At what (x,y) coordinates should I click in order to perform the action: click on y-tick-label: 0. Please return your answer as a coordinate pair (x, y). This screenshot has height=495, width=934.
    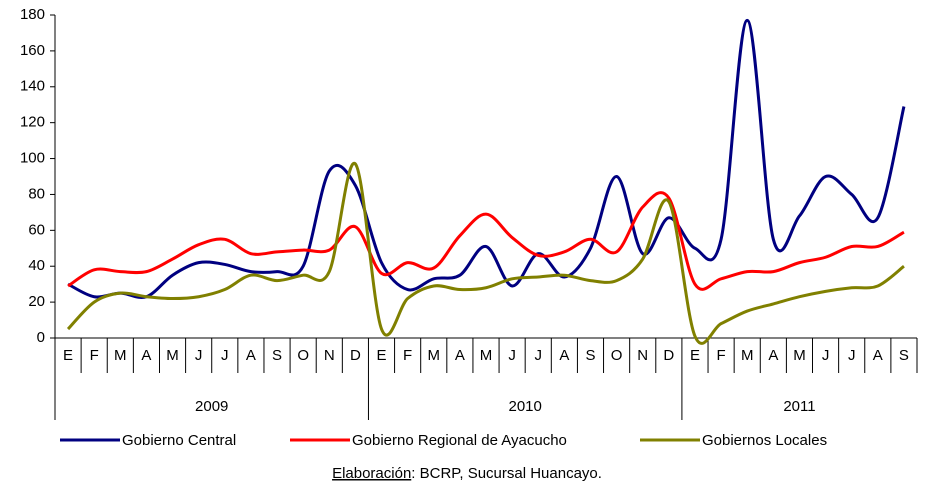
    Looking at the image, I should click on (41, 337).